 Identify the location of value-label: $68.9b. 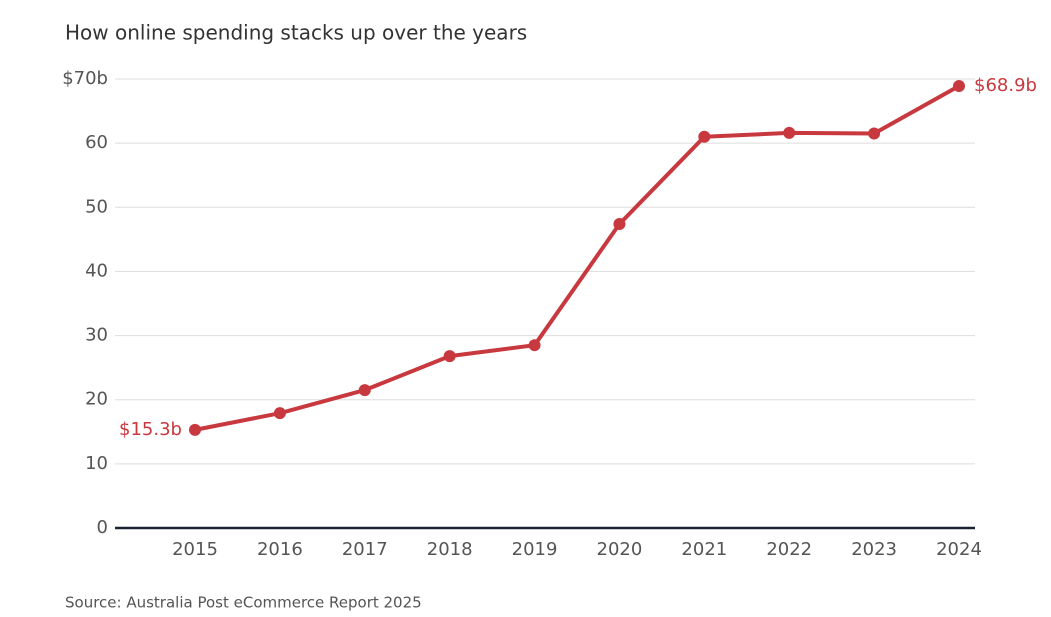
(1005, 85).